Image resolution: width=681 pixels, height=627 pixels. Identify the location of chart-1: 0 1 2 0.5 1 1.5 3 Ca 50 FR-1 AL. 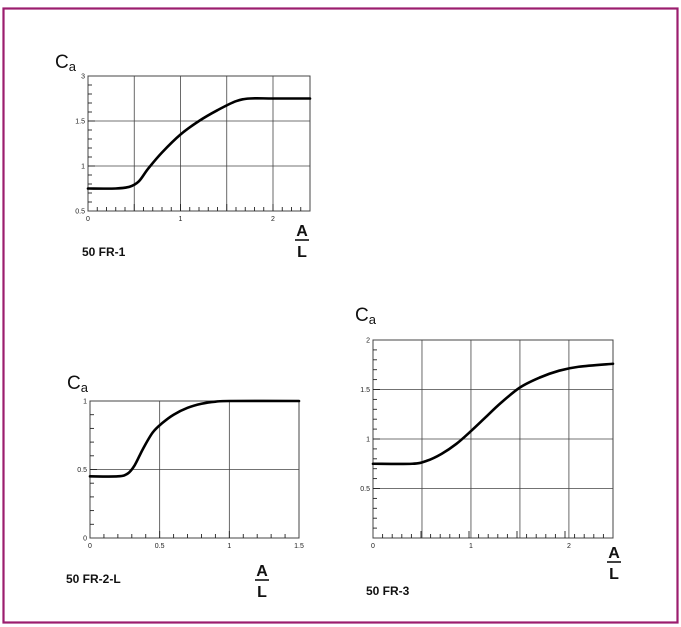
(183, 156).